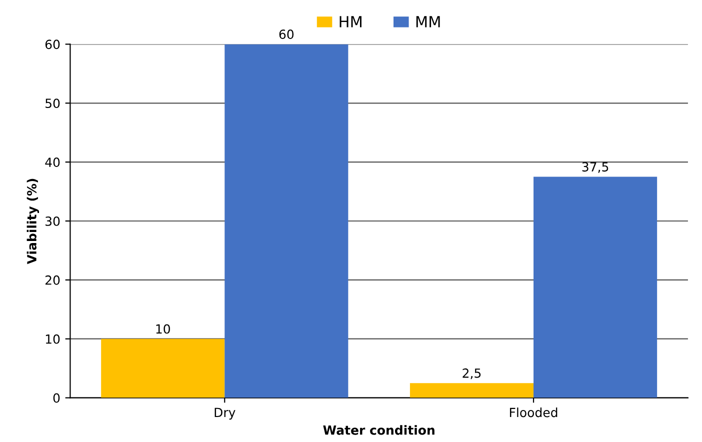  Describe the element at coordinates (534, 413) in the screenshot. I see `x-tick-label: Flooded` at that location.